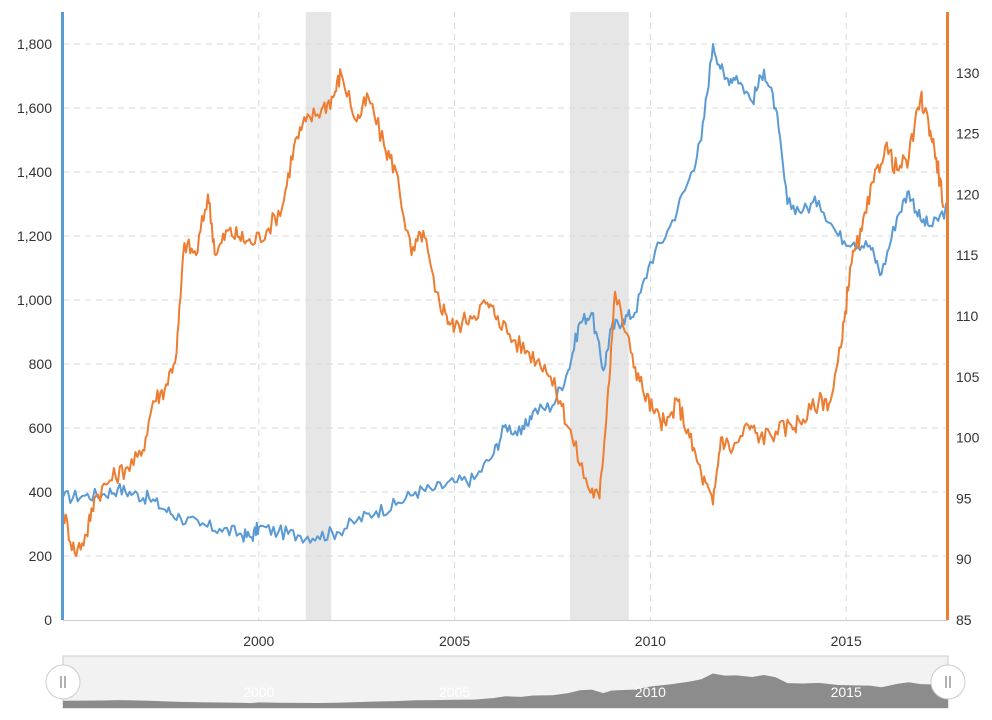  Describe the element at coordinates (48, 620) in the screenshot. I see `left-tick-label: 0` at that location.